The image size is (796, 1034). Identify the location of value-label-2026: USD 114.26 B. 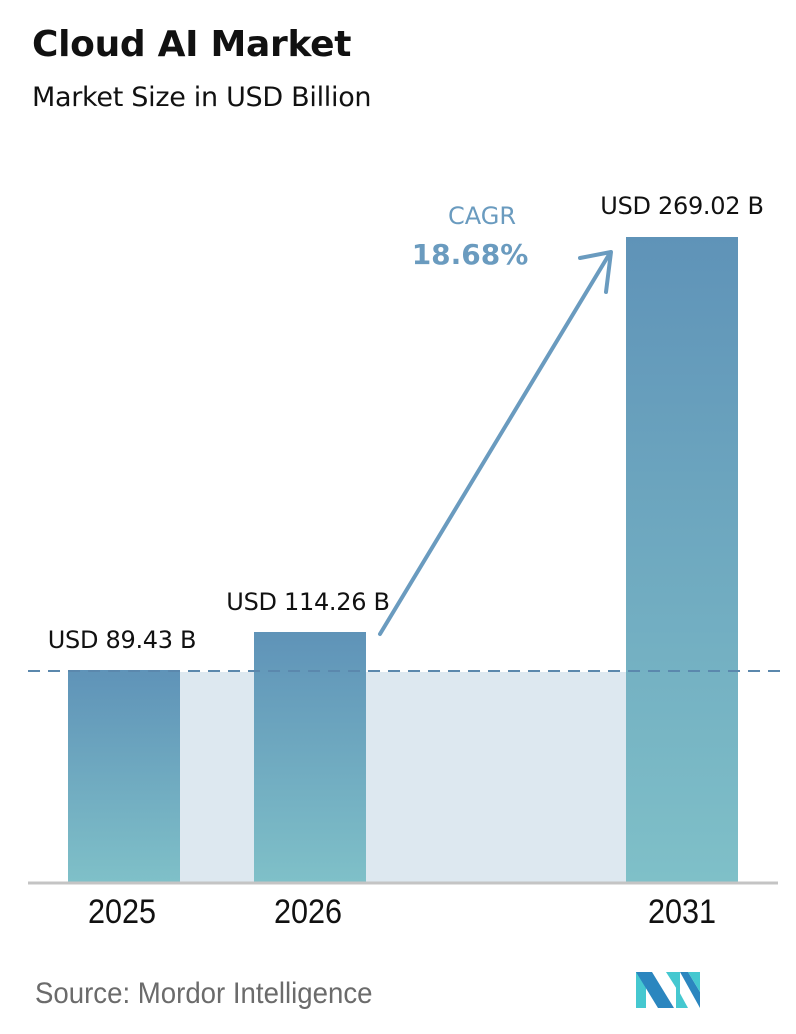
(308, 602).